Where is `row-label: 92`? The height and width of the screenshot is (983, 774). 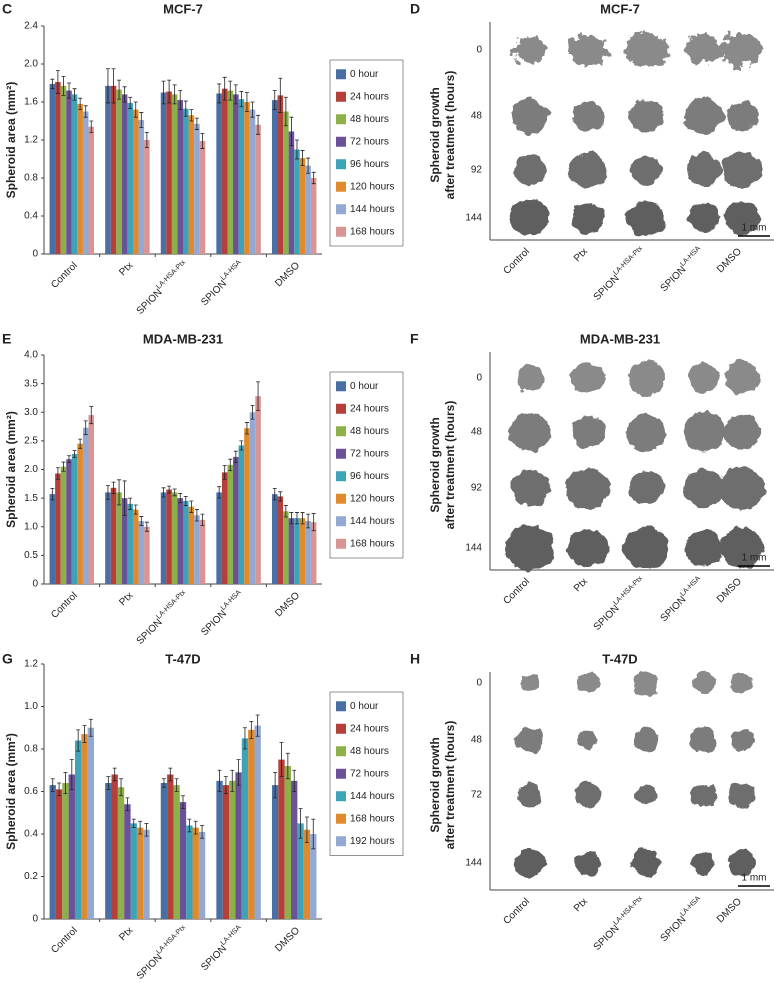 row-label: 92 is located at coordinates (477, 488).